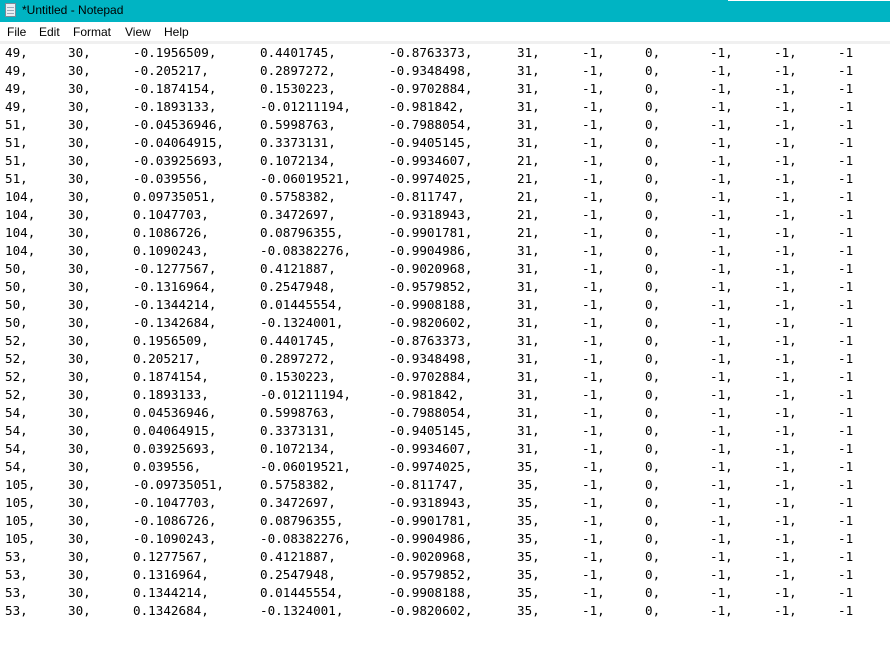 The width and height of the screenshot is (890, 648). What do you see at coordinates (16, 142) in the screenshot?
I see `line-value: 51,` at bounding box center [16, 142].